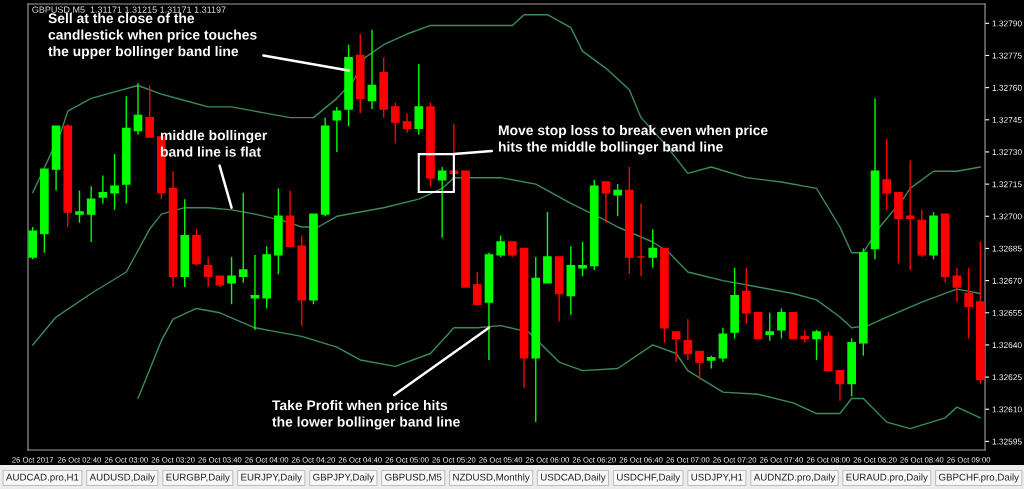 The height and width of the screenshot is (489, 1024). What do you see at coordinates (1007, 216) in the screenshot?
I see `y-tick-label: 1.32700` at bounding box center [1007, 216].